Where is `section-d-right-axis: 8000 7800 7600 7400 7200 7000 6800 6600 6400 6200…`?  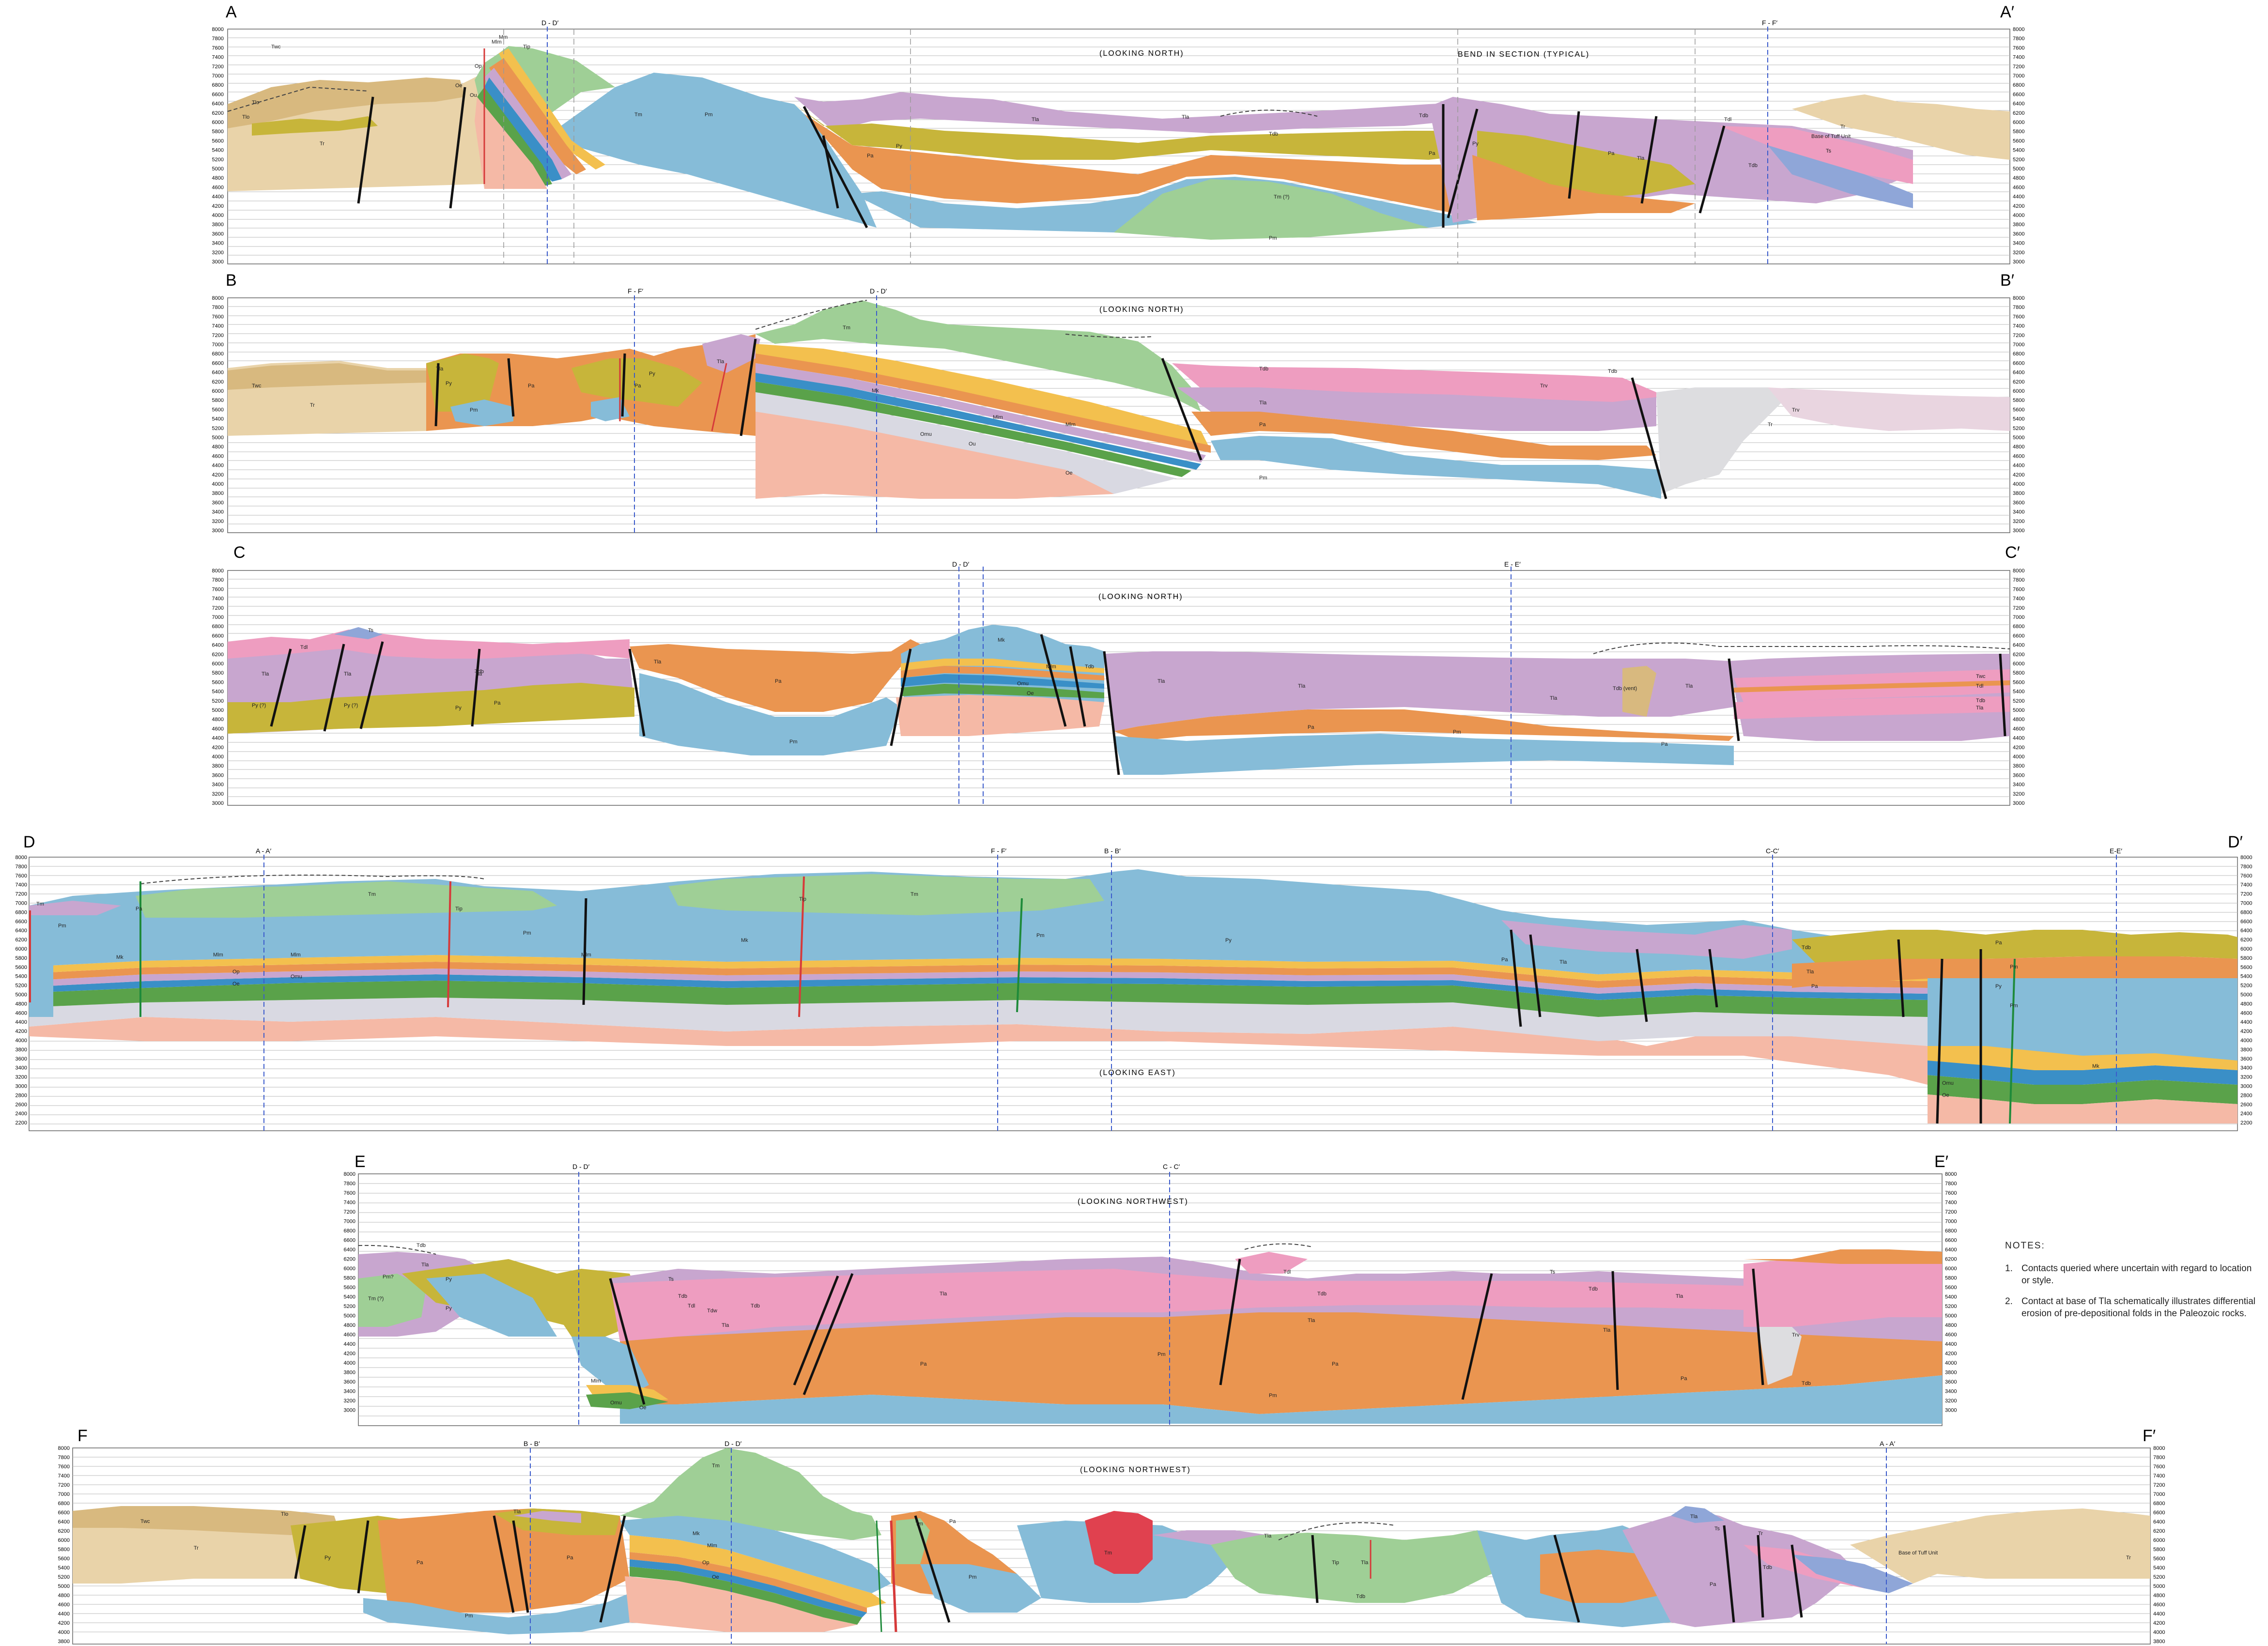
section-d-right-axis: 8000 7800 7600 7400 7200 7000 6800 6600 6400 6200… is located at coordinates (2246, 990).